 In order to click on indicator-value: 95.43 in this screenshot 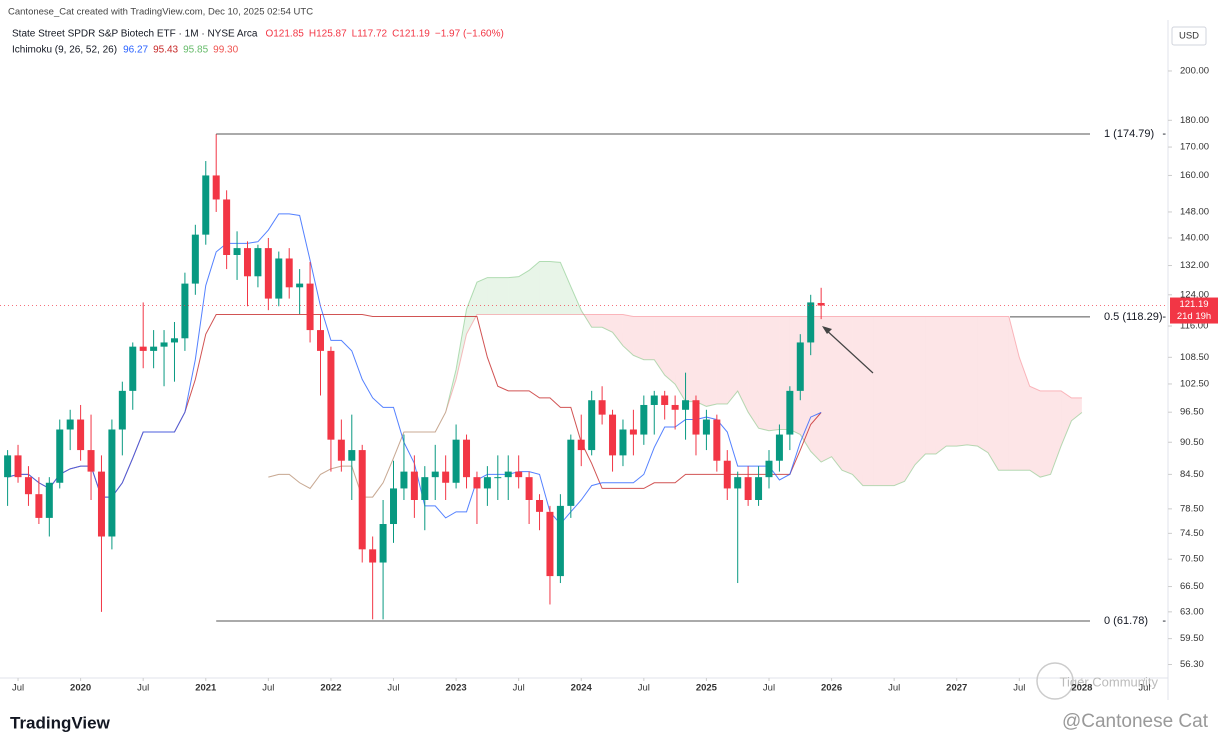, I will do `click(165, 50)`.